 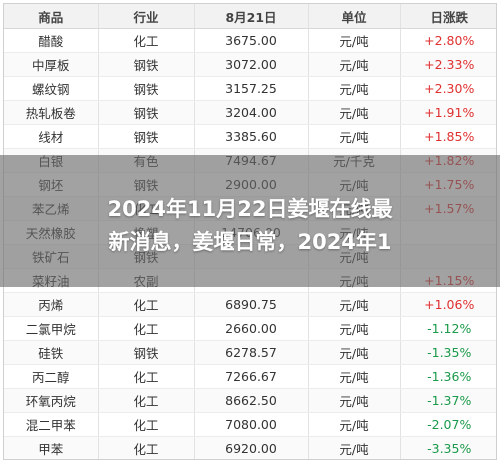 I want to click on cell-price: 3072.00, so click(x=251, y=64).